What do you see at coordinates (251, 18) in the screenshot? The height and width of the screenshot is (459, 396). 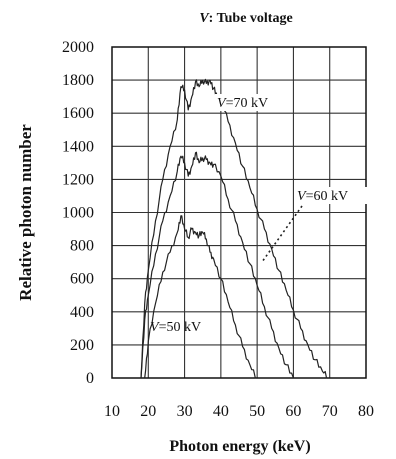 I see `title-text: : Tube voltage` at bounding box center [251, 18].